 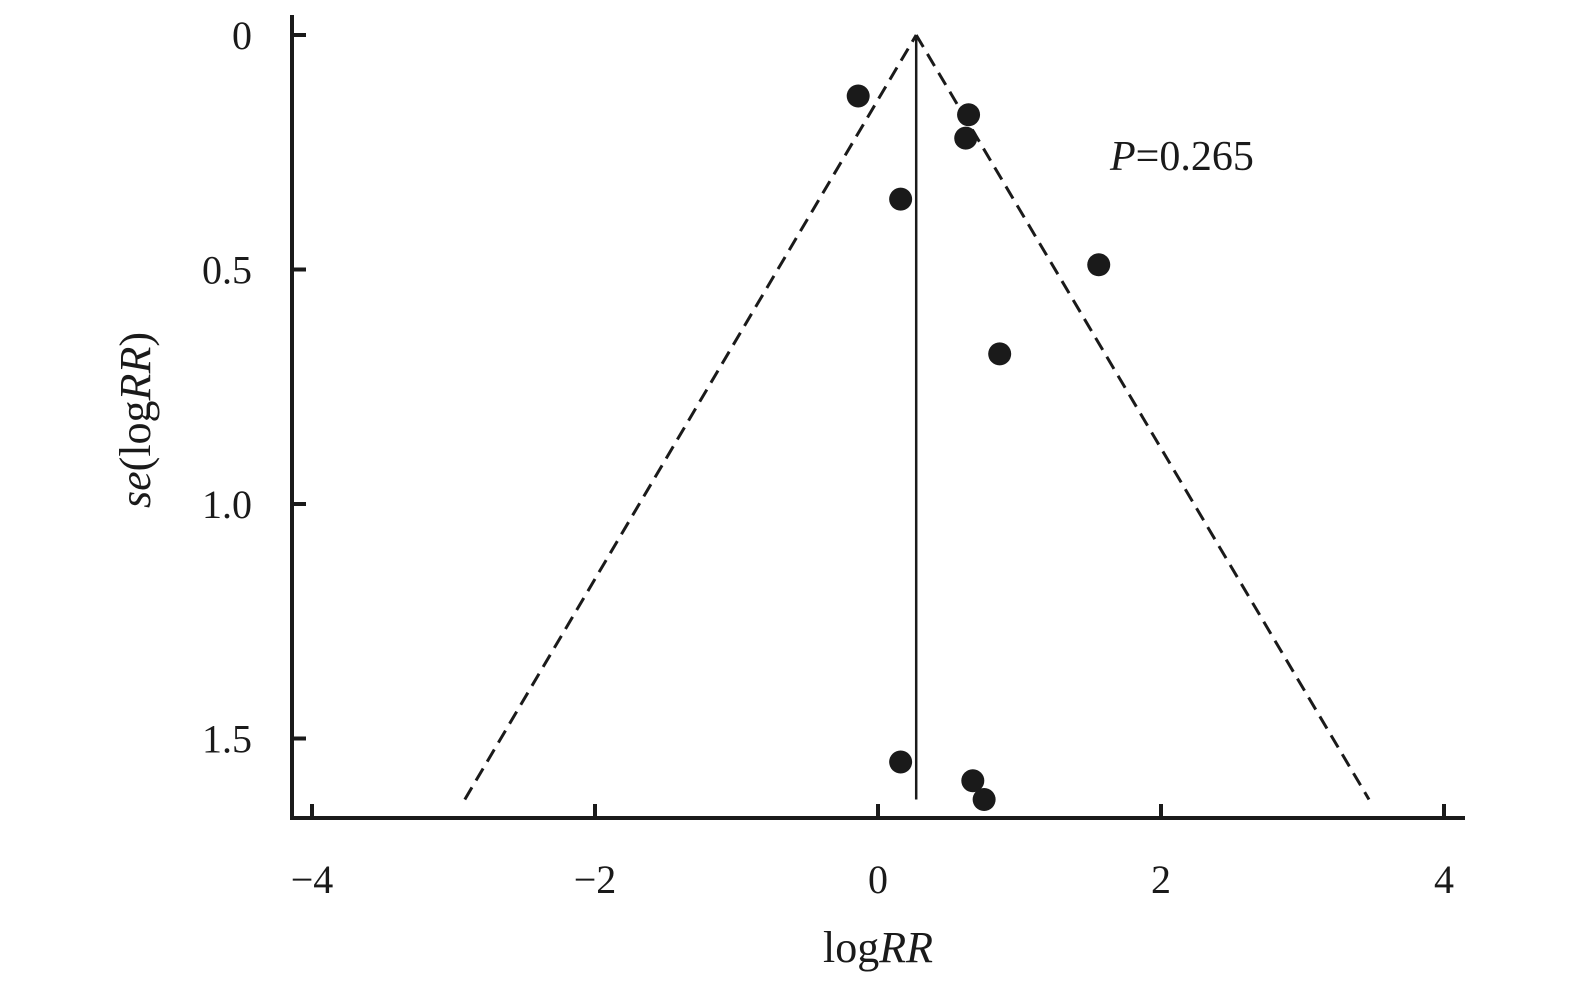 I want to click on x-axis-title: logRR, so click(x=878, y=947).